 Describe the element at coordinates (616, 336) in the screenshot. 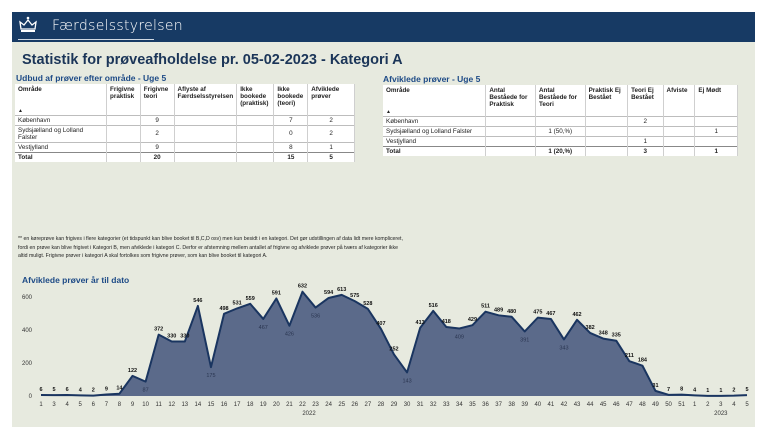

I see `data-label: 335` at that location.